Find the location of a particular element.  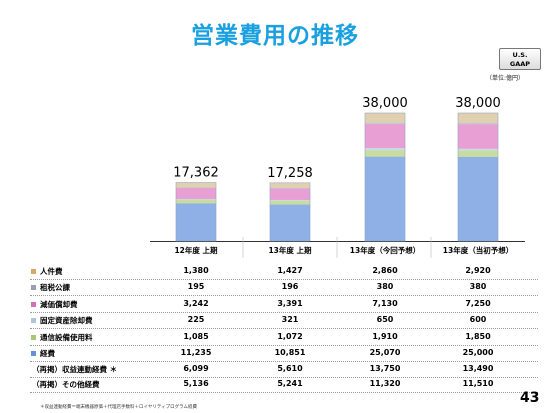

table-cell: 225 is located at coordinates (196, 319).